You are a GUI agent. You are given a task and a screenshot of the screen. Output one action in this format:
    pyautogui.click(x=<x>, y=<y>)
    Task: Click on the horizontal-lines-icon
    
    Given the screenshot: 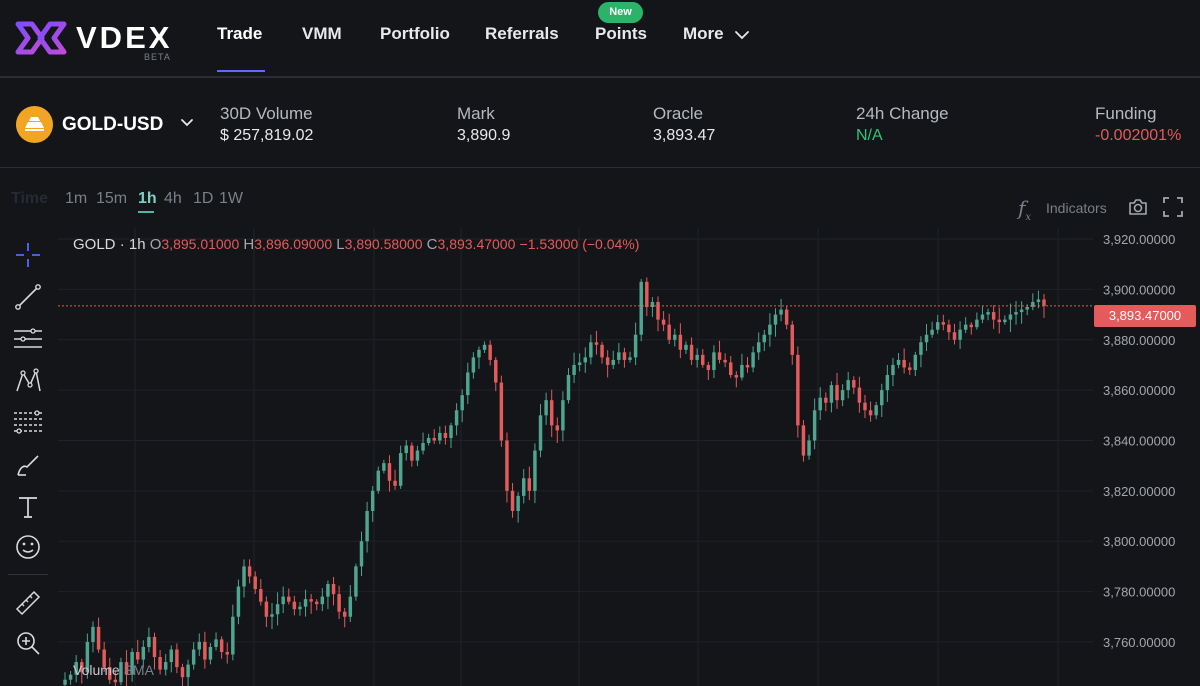 What is the action you would take?
    pyautogui.click(x=28, y=339)
    